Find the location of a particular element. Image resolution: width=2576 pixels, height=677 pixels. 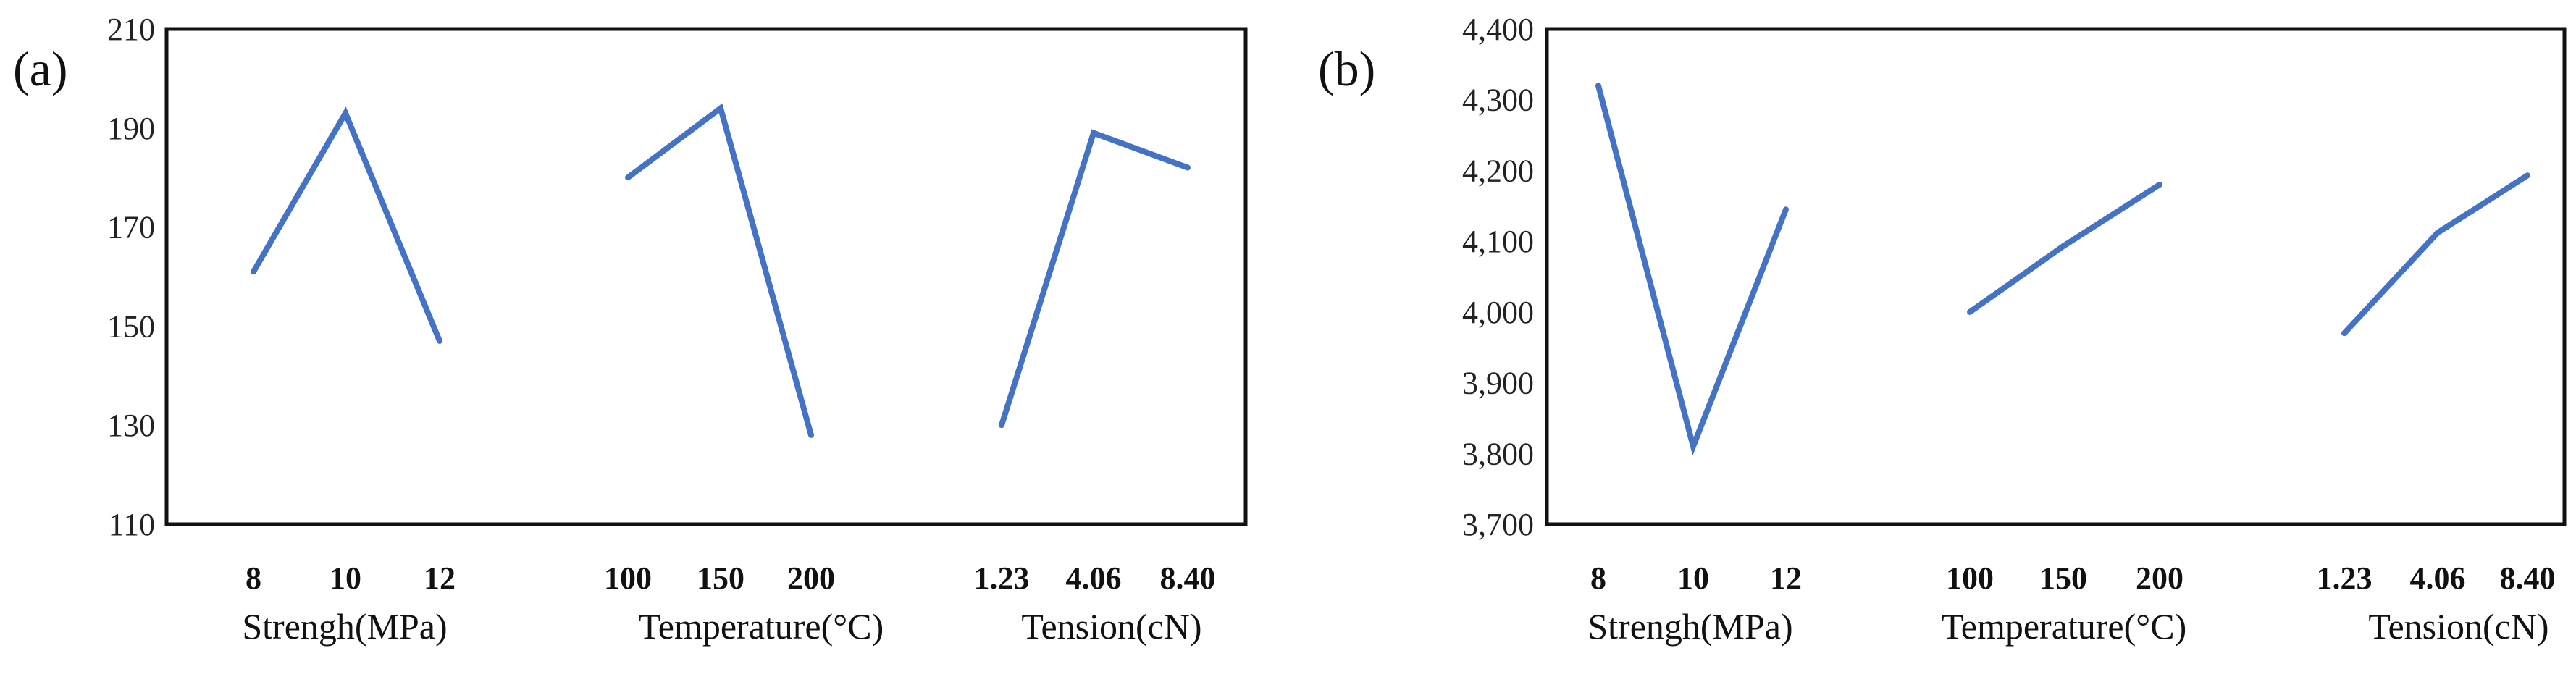

panel-label: (a) is located at coordinates (40, 68).